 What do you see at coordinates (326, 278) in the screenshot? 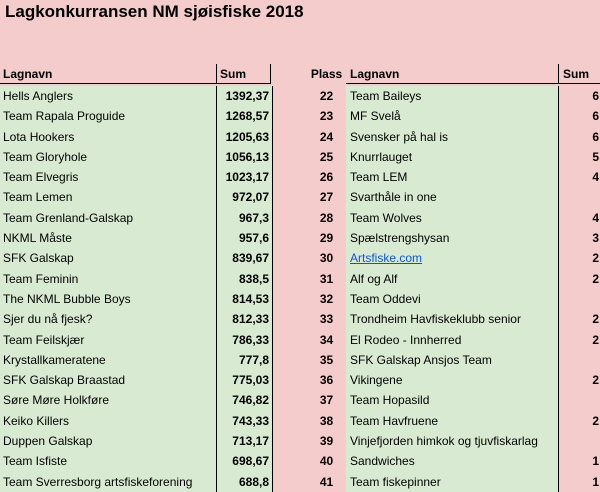
I see `team-place: 31` at bounding box center [326, 278].